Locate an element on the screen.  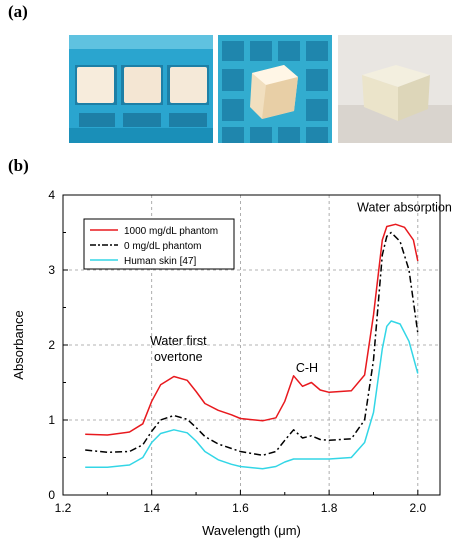
photo-2-illustration is located at coordinates (275, 89).